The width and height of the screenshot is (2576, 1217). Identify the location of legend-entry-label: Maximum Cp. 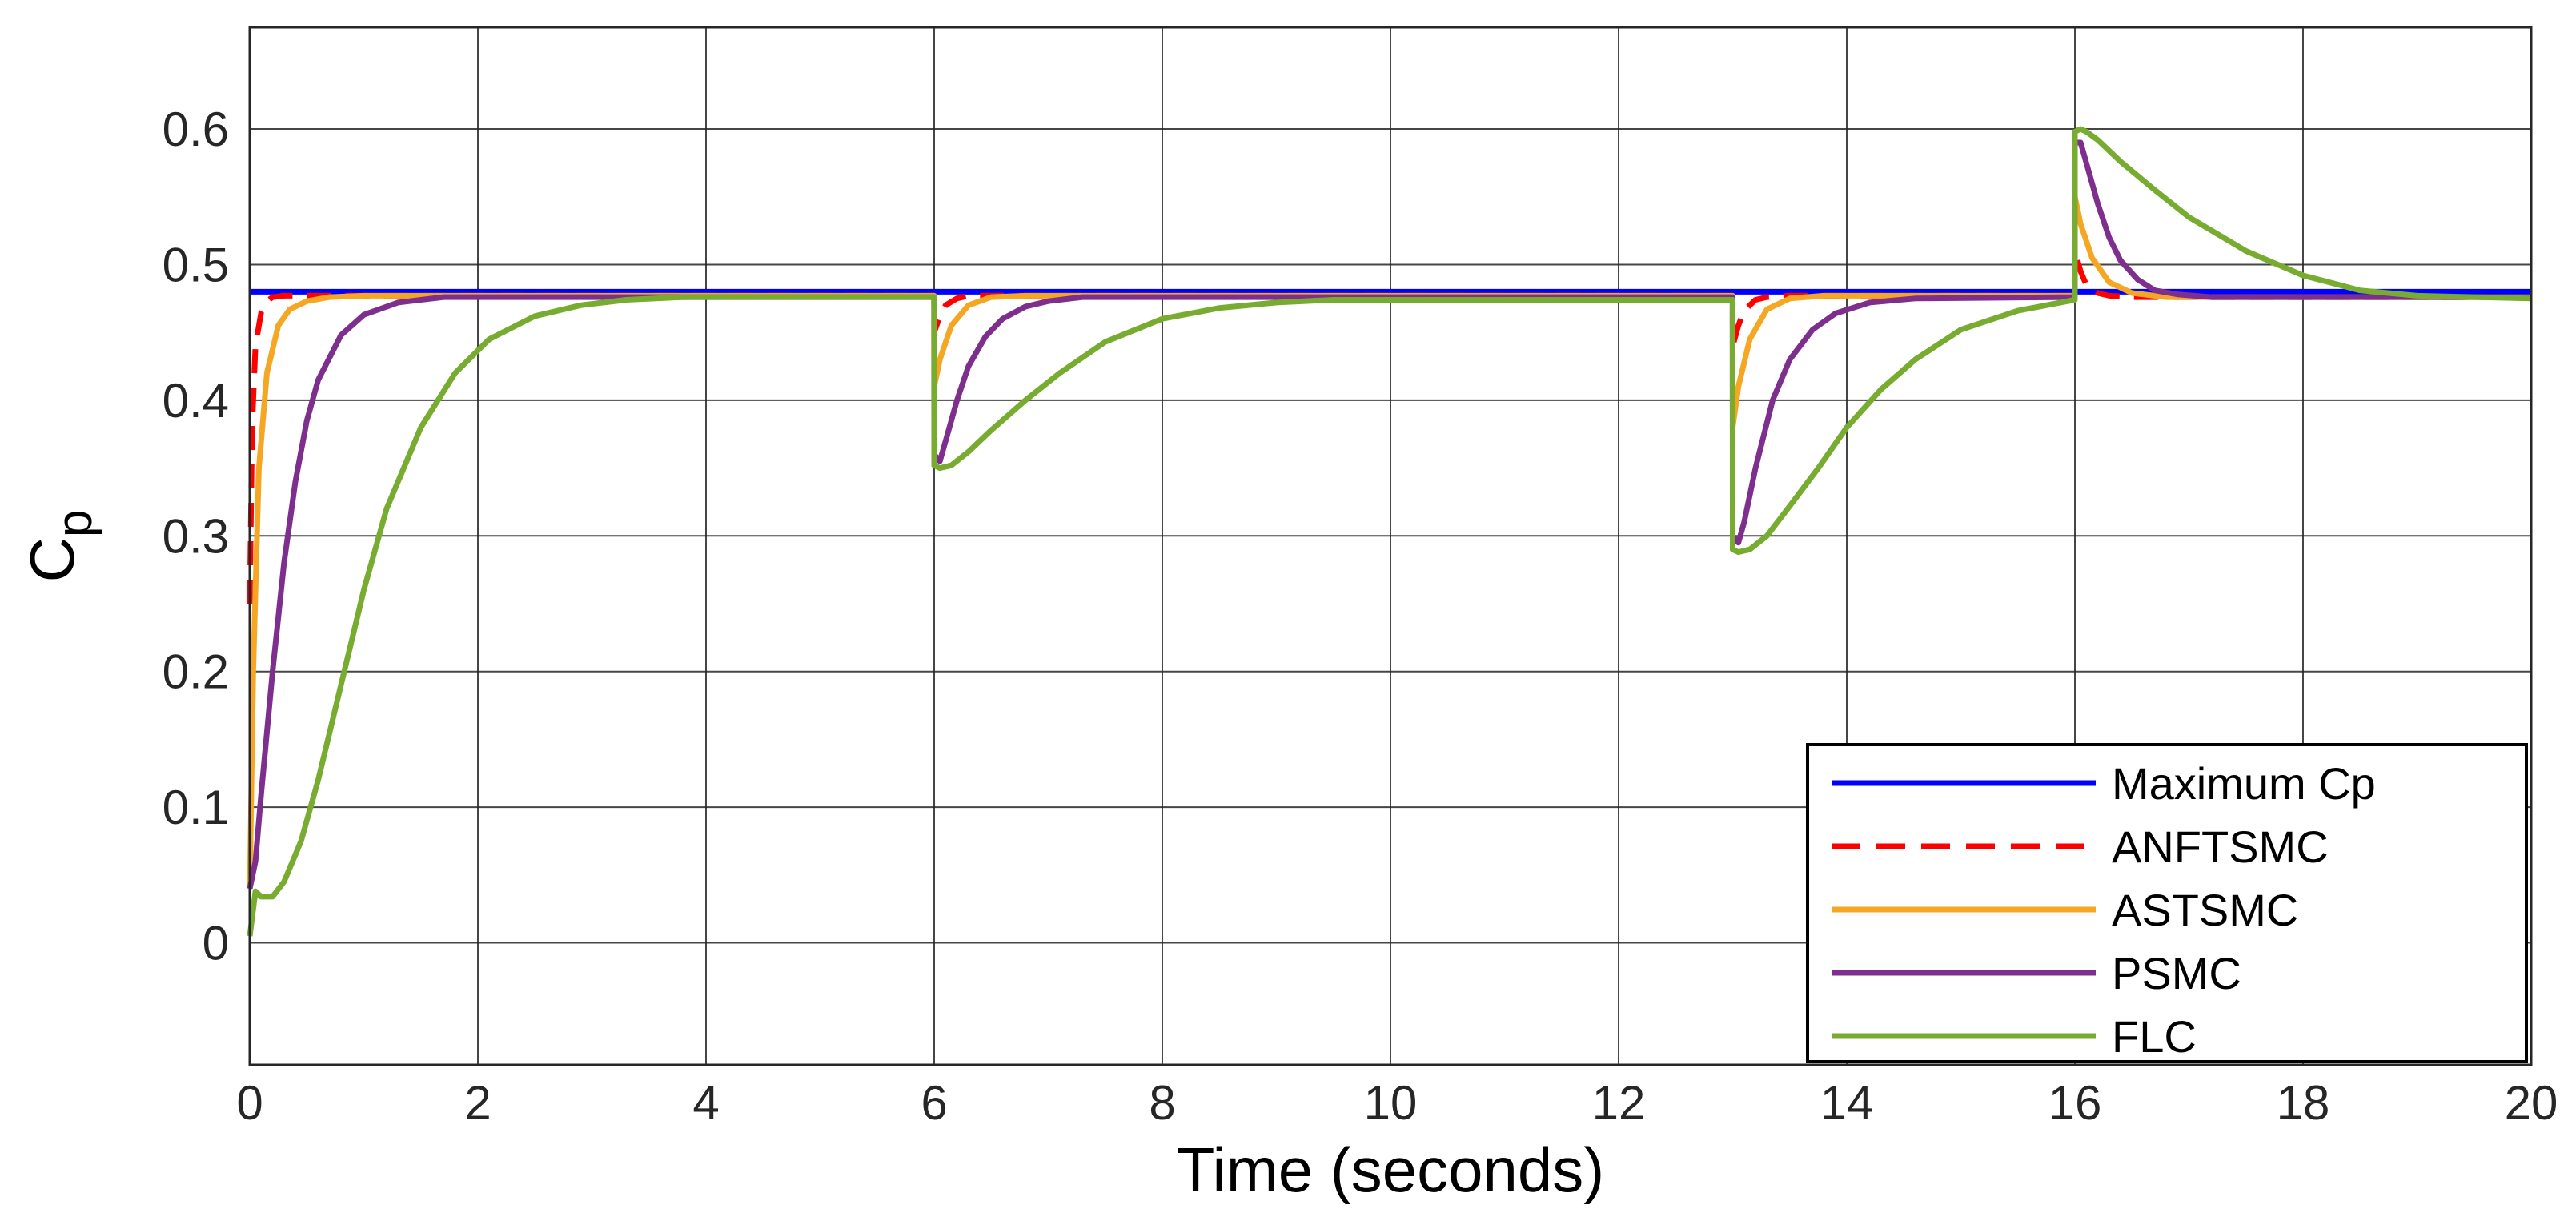
(2244, 783).